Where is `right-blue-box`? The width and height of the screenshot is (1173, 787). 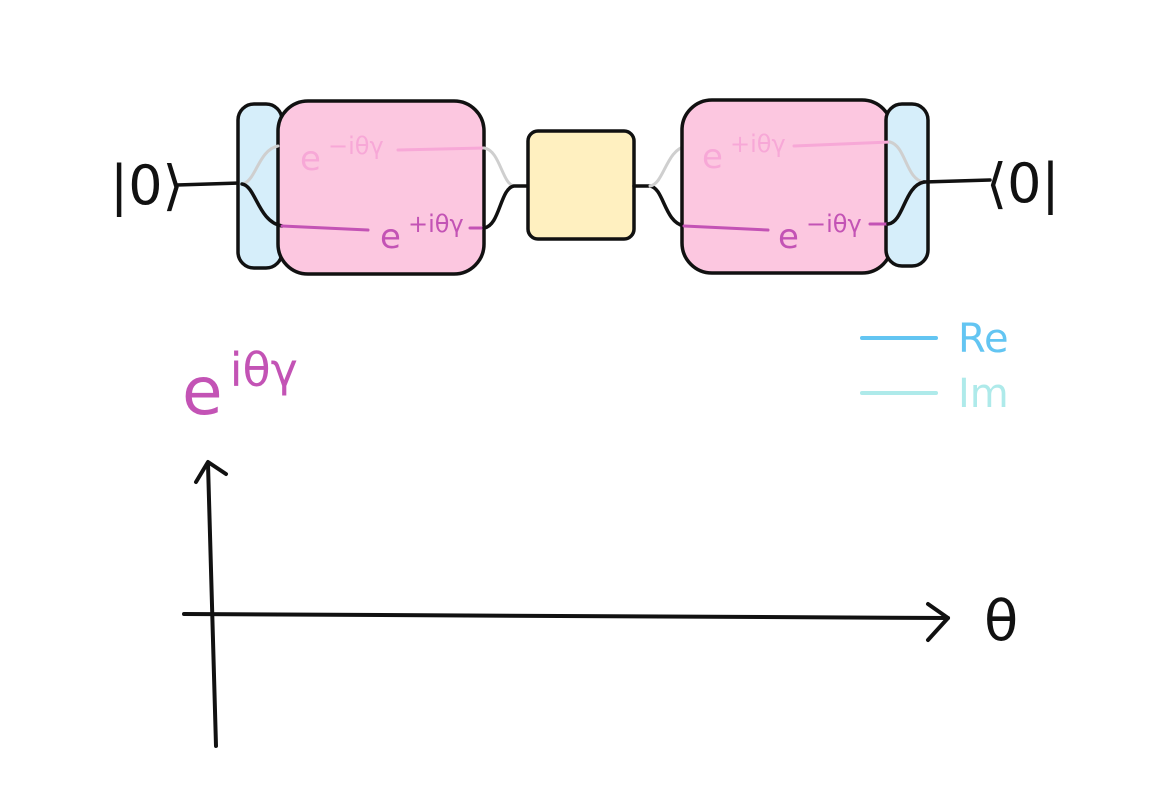 right-blue-box is located at coordinates (907, 185).